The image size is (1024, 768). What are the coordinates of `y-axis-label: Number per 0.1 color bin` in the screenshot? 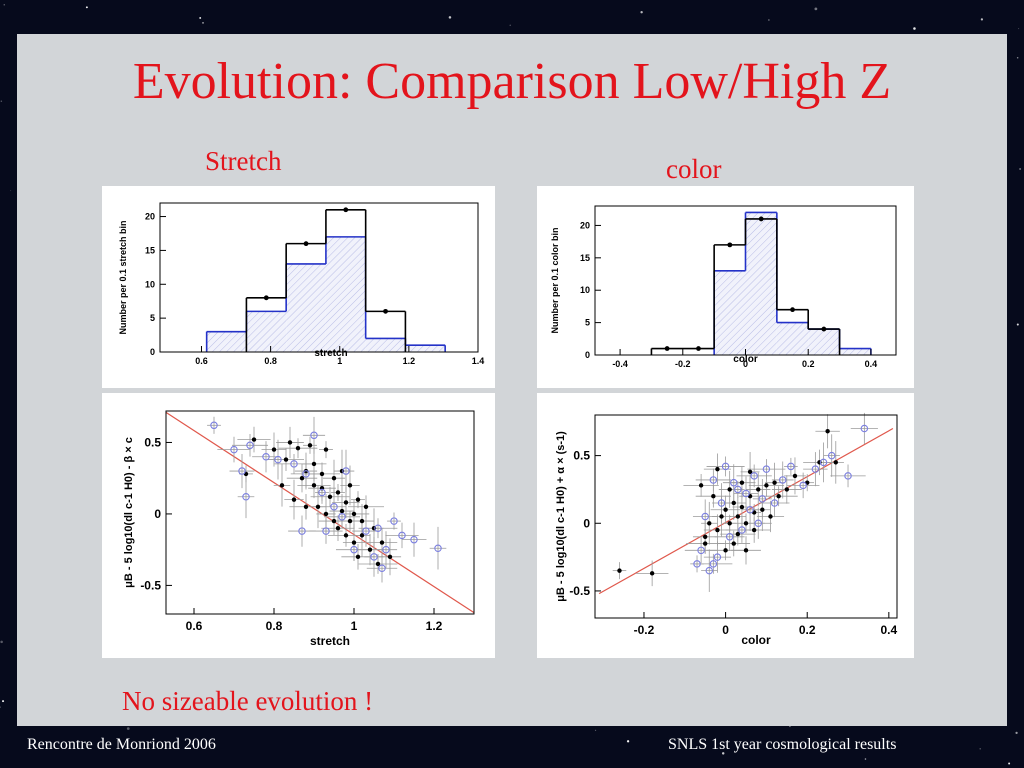 It's located at (555, 280).